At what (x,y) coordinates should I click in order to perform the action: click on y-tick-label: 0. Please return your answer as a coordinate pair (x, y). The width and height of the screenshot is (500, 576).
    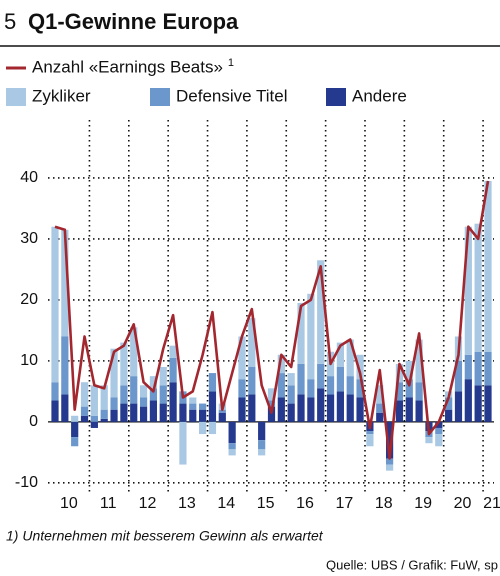
    Looking at the image, I should click on (33, 421).